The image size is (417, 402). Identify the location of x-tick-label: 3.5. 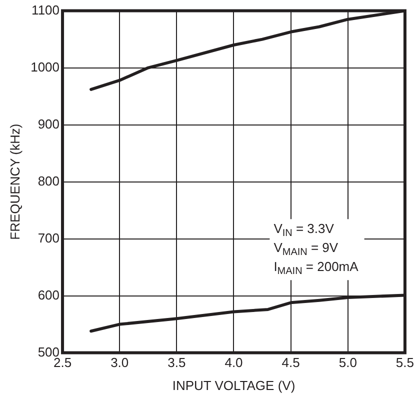
(177, 362).